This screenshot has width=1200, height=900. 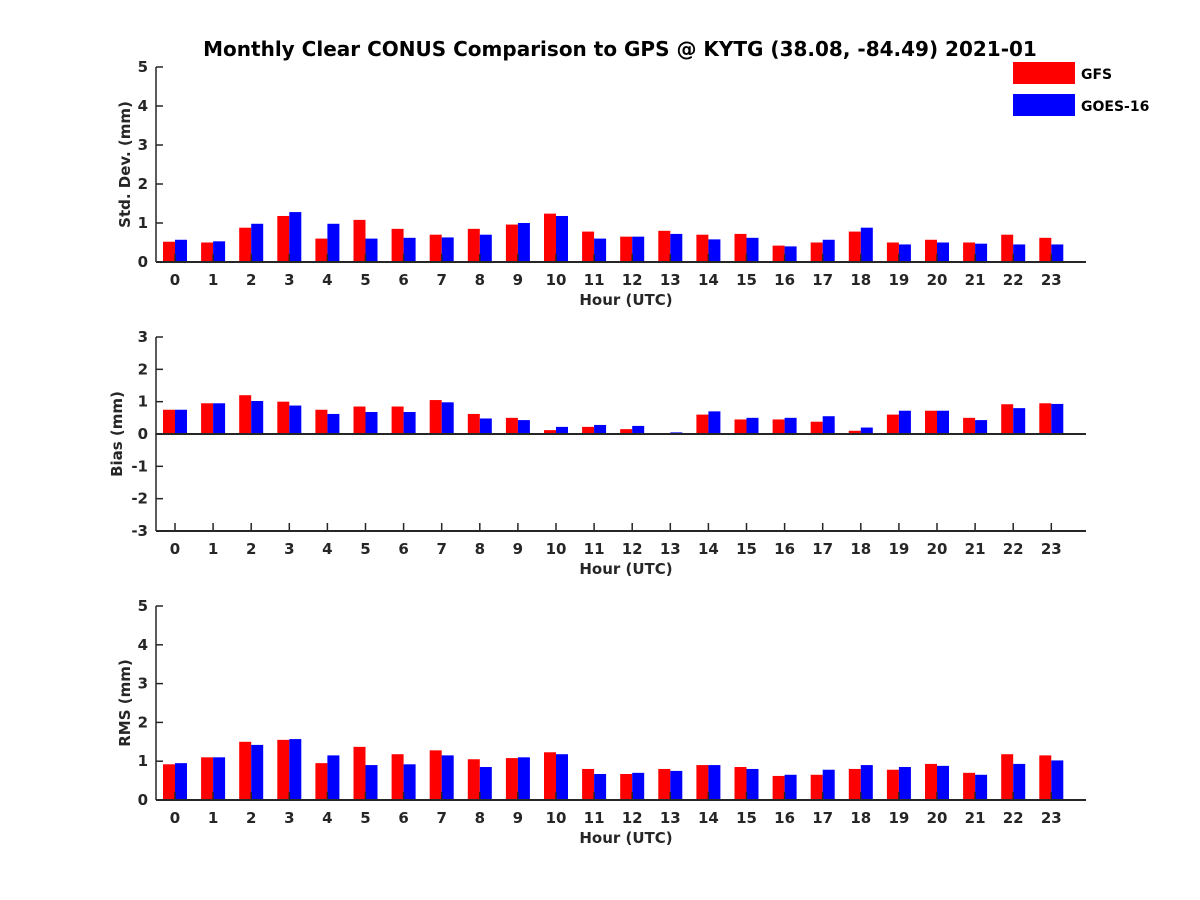 I want to click on x-tick-label: 13, so click(x=670, y=280).